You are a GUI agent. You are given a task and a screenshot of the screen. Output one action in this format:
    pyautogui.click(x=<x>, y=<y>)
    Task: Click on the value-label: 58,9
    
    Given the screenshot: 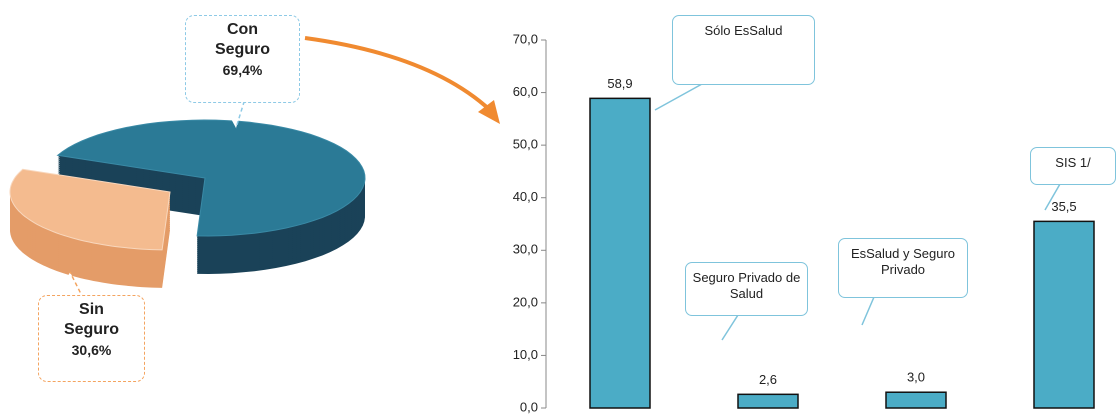 What is the action you would take?
    pyautogui.click(x=619, y=83)
    